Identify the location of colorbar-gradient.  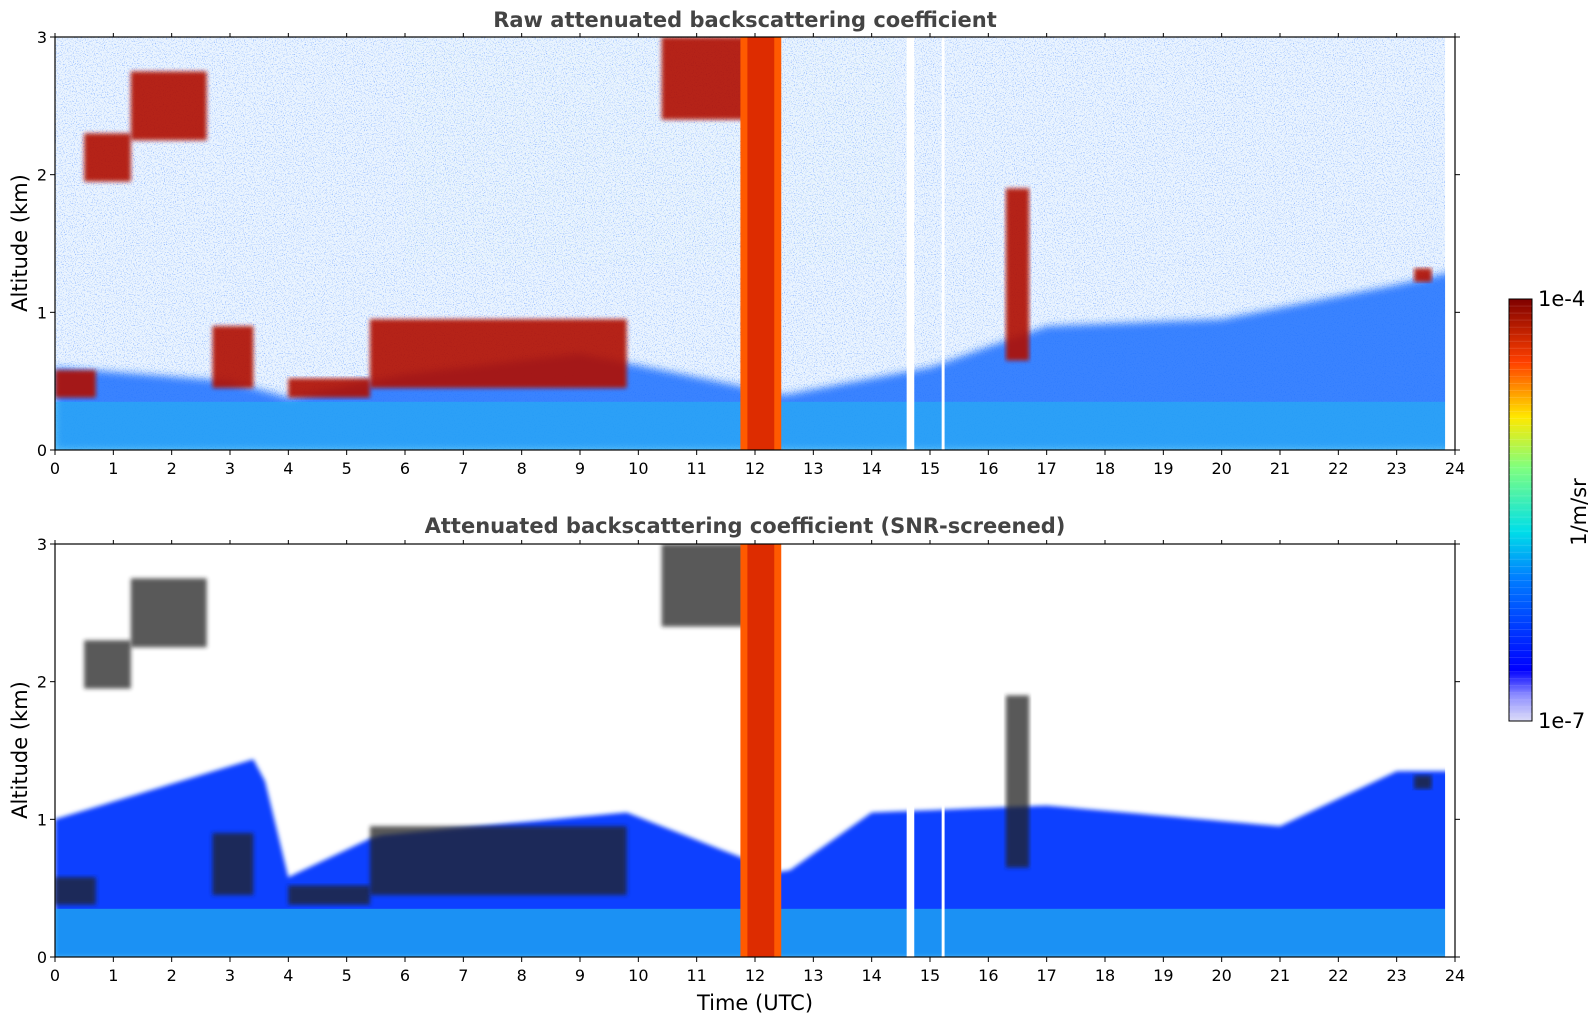
(1520, 510).